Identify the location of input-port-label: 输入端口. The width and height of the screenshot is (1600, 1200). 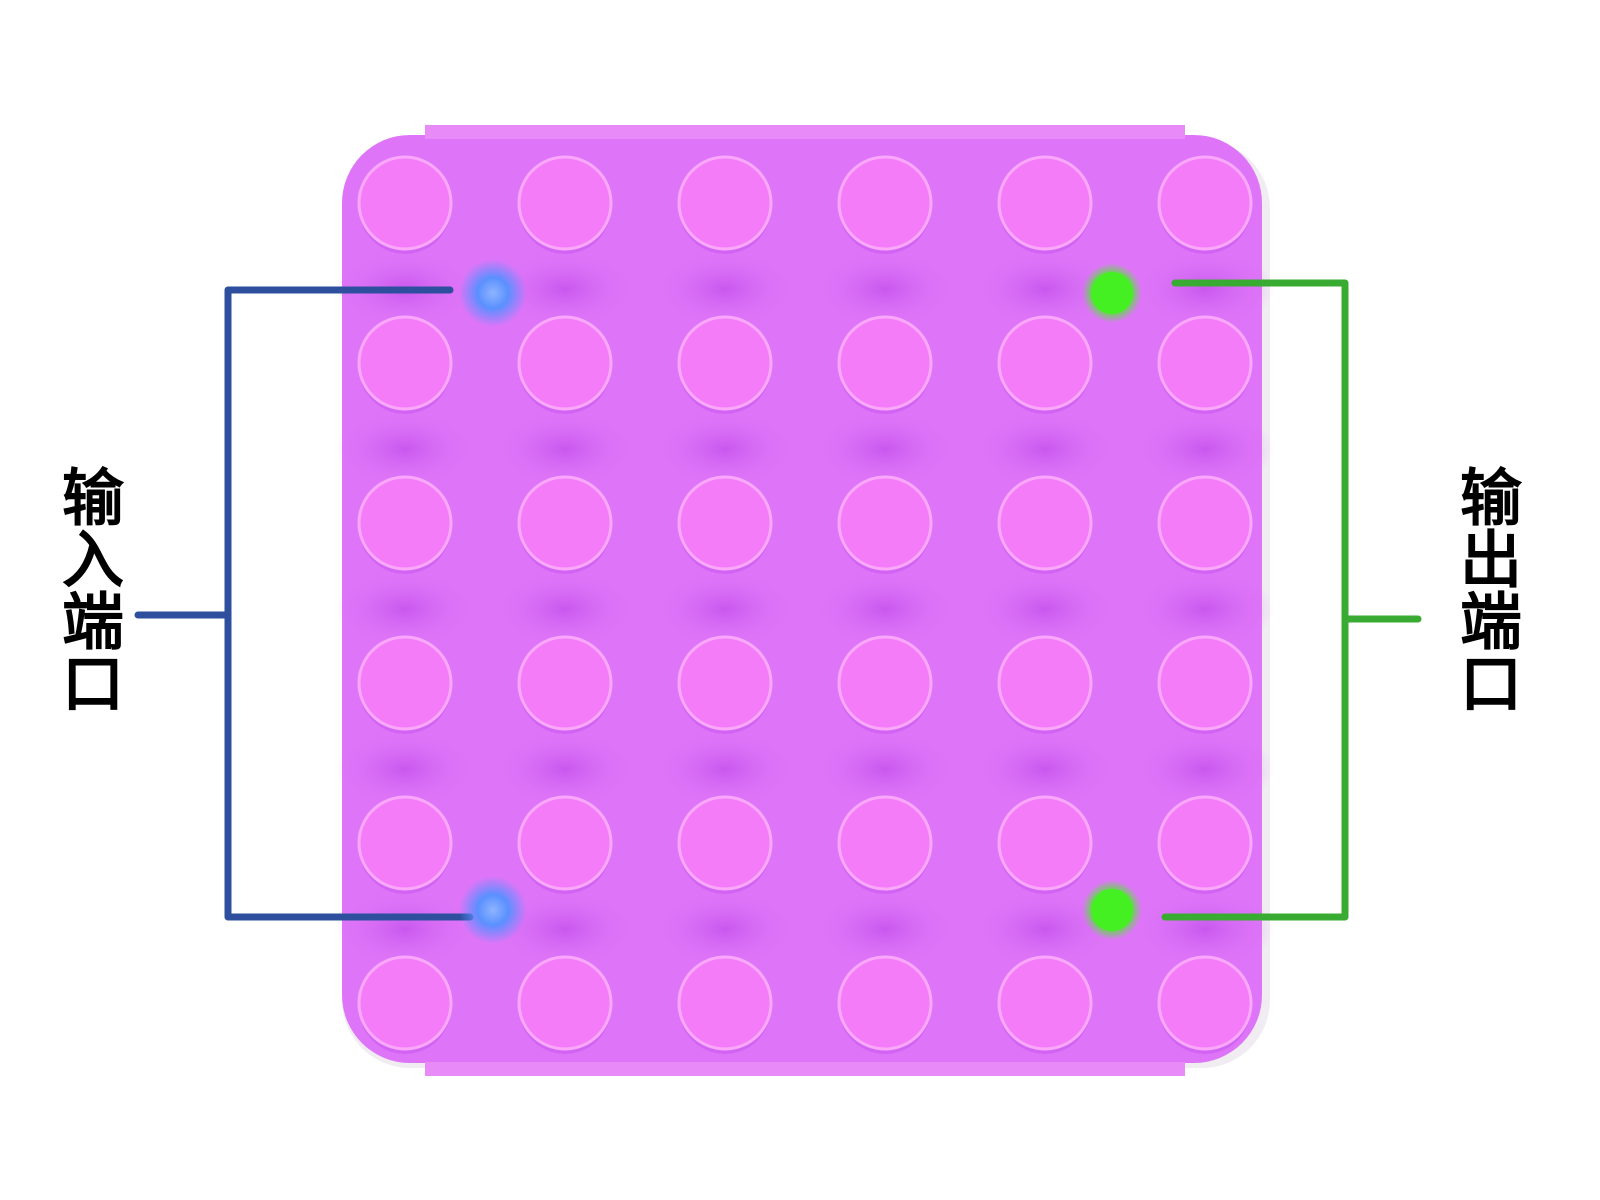
(87, 589).